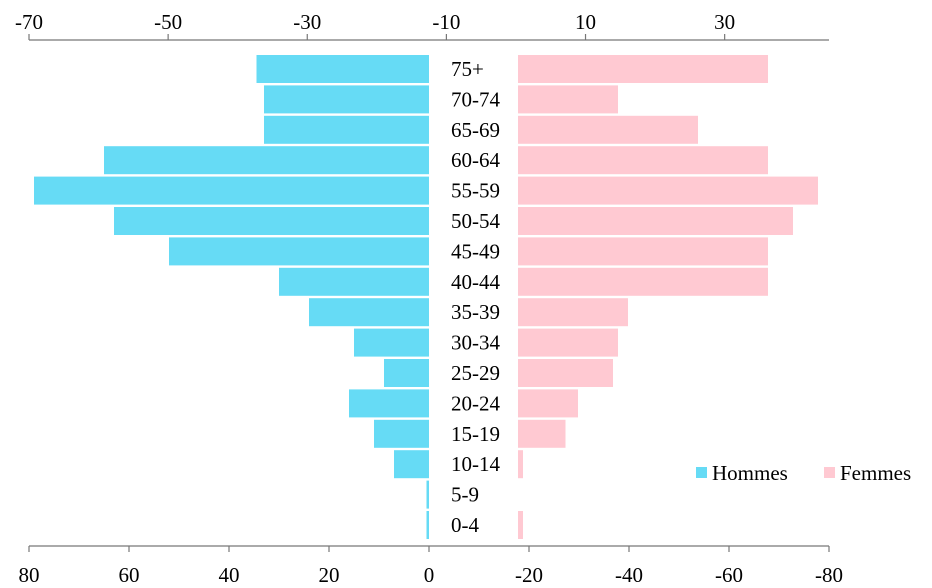  What do you see at coordinates (750, 473) in the screenshot?
I see `legend-label-hommes: Hommes` at bounding box center [750, 473].